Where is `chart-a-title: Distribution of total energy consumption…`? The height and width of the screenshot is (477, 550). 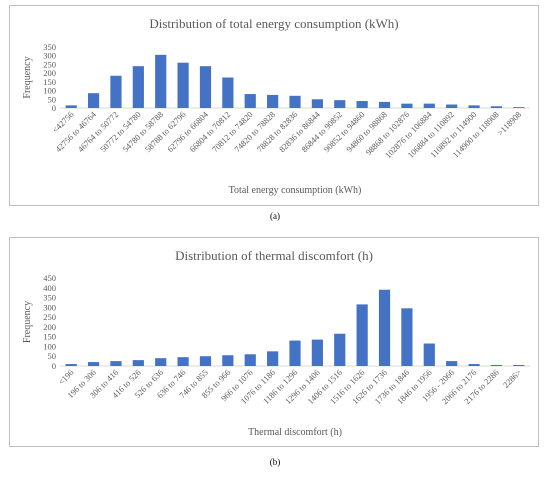 chart-a-title: Distribution of total energy consumption… is located at coordinates (273, 23).